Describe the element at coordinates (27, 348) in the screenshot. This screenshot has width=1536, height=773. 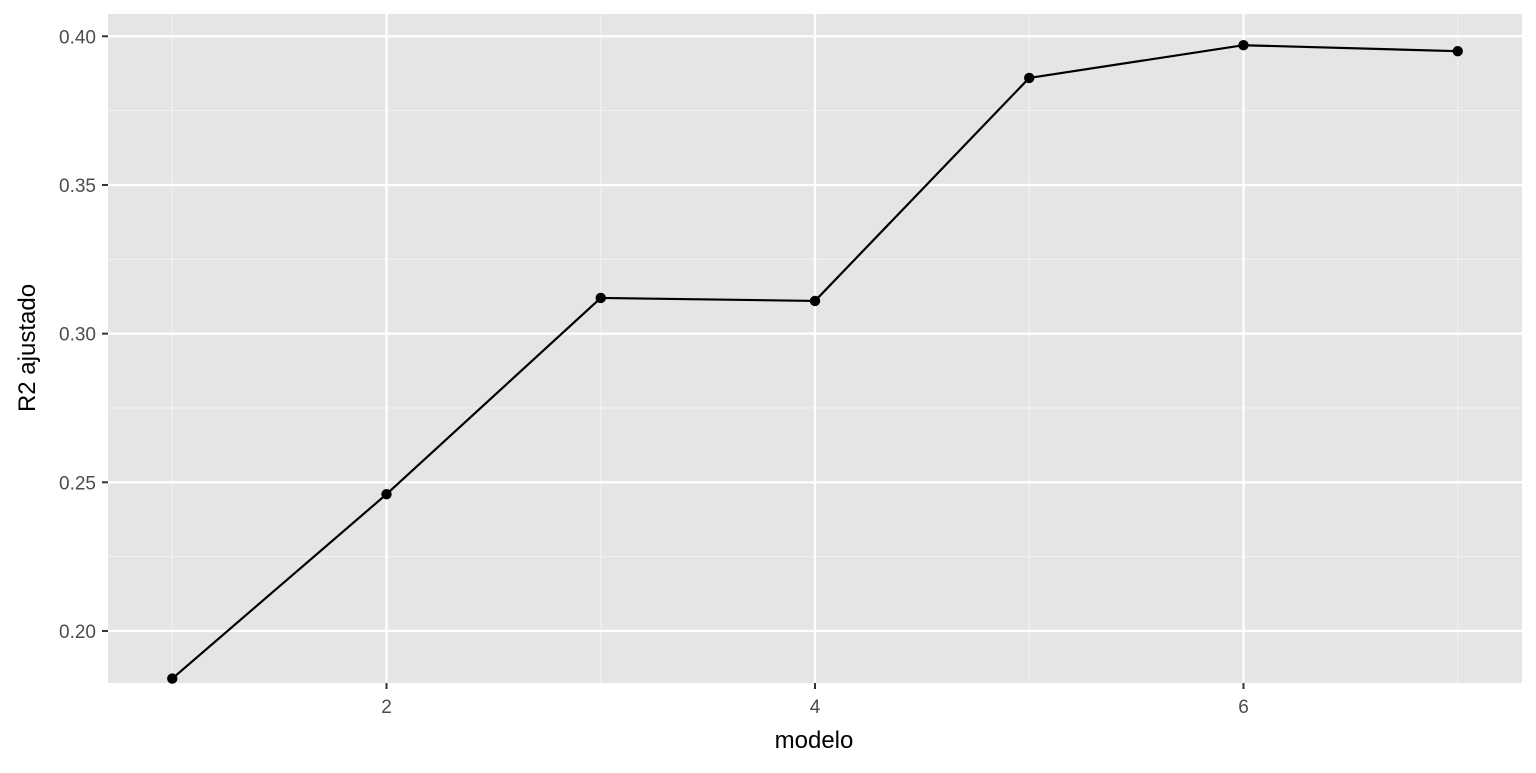
I see `y-axis-title: R2 ajustado` at that location.